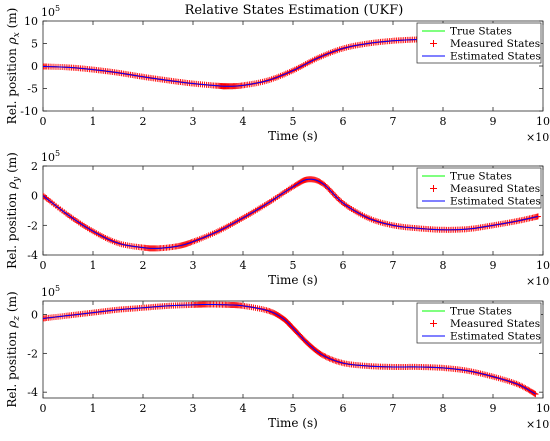  I want to click on series-estimated-states-line, so click(291, 213).